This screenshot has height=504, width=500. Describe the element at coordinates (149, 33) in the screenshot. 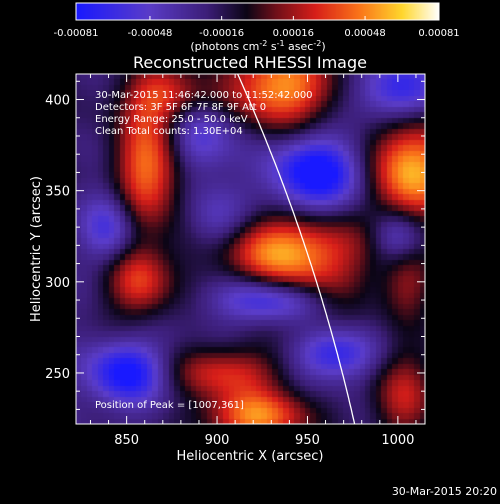

I see `colorbar-tick-label: -0.00048` at that location.